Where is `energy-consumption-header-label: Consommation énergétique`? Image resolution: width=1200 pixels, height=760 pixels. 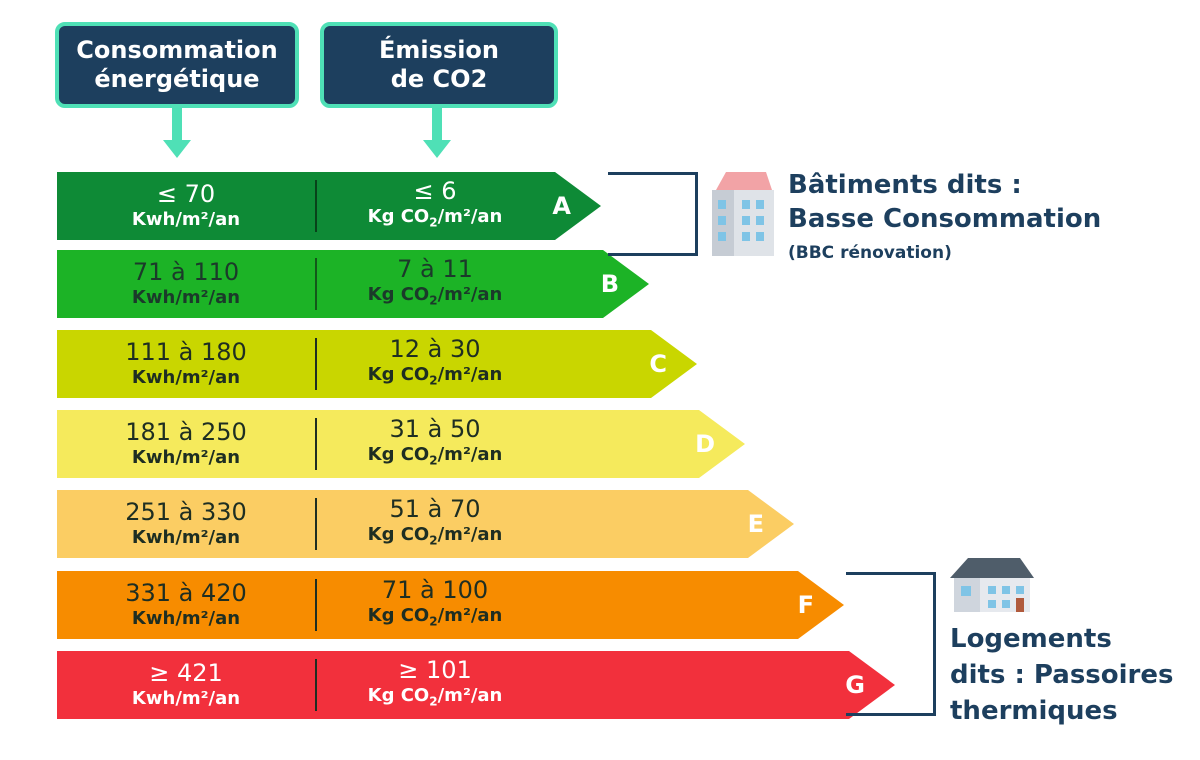
energy-consumption-header-label: Consommation énergétique is located at coordinates (177, 64).